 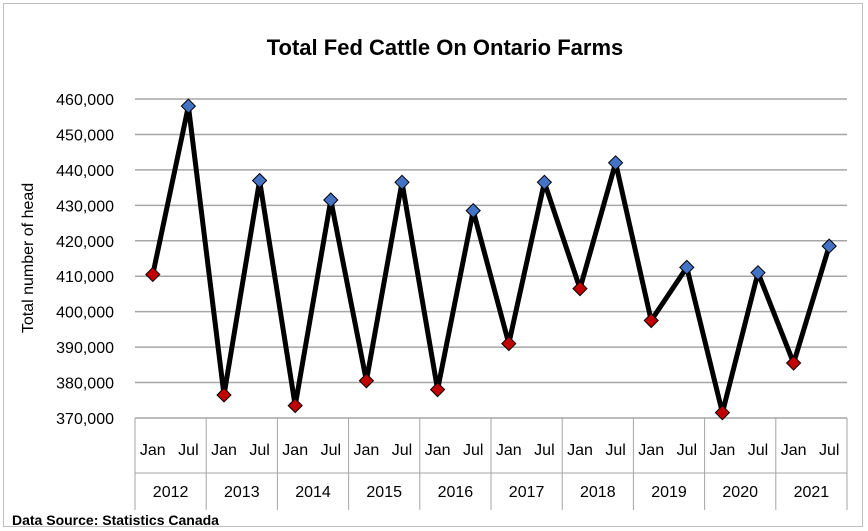 I want to click on y-tick-label: 400,000, so click(x=85, y=313).